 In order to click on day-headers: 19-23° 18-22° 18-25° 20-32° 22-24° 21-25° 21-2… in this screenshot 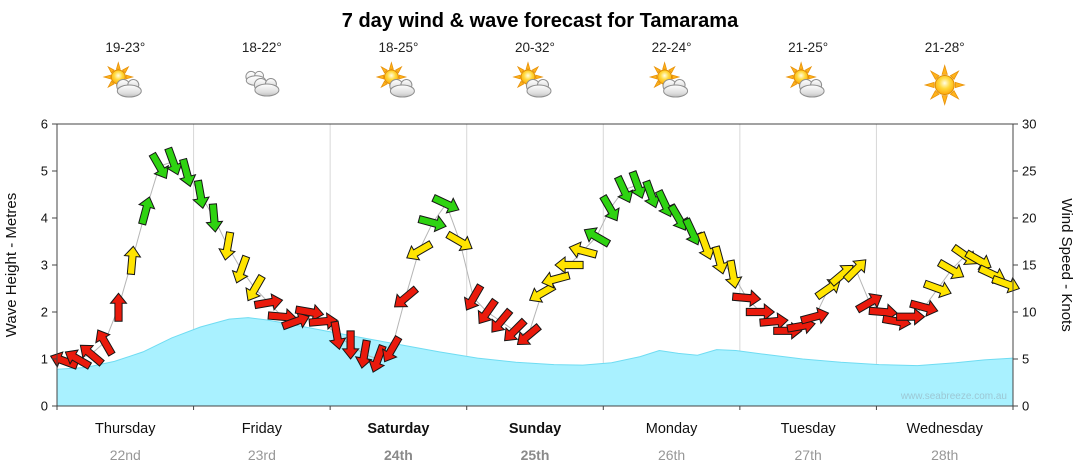, I will do `click(534, 73)`.